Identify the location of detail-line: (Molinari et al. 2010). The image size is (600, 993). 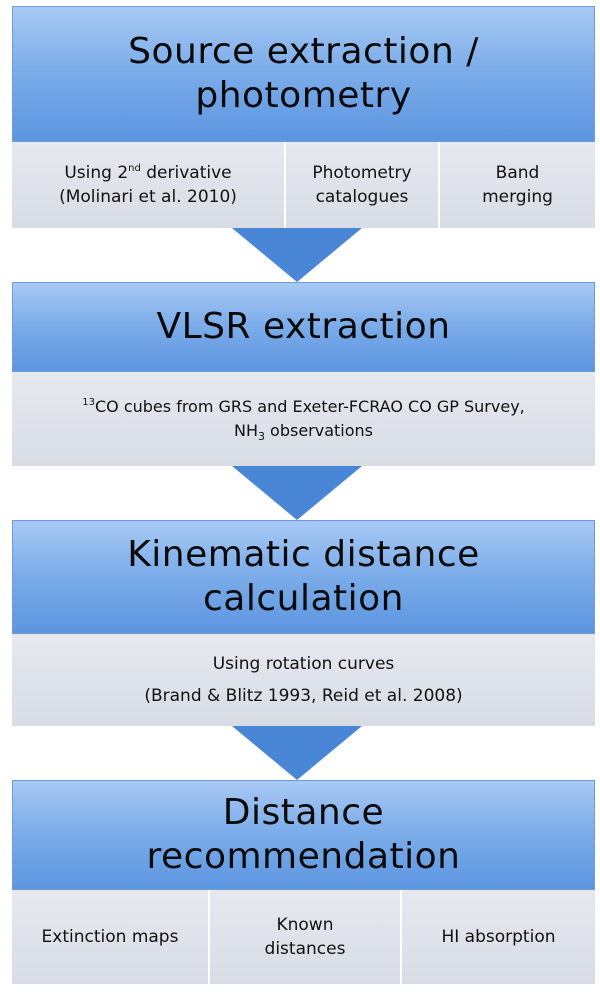
(148, 197).